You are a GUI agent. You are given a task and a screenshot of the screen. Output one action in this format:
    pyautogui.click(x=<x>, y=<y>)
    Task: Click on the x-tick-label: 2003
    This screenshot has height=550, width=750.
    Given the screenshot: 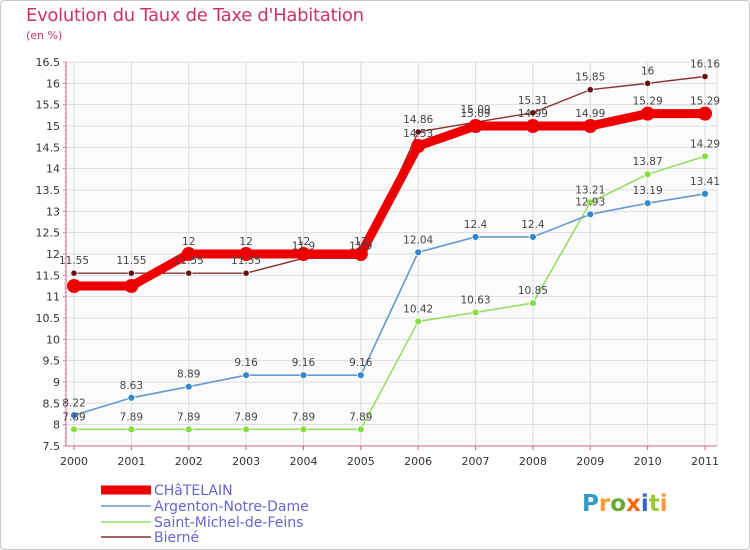 What is the action you would take?
    pyautogui.click(x=246, y=461)
    